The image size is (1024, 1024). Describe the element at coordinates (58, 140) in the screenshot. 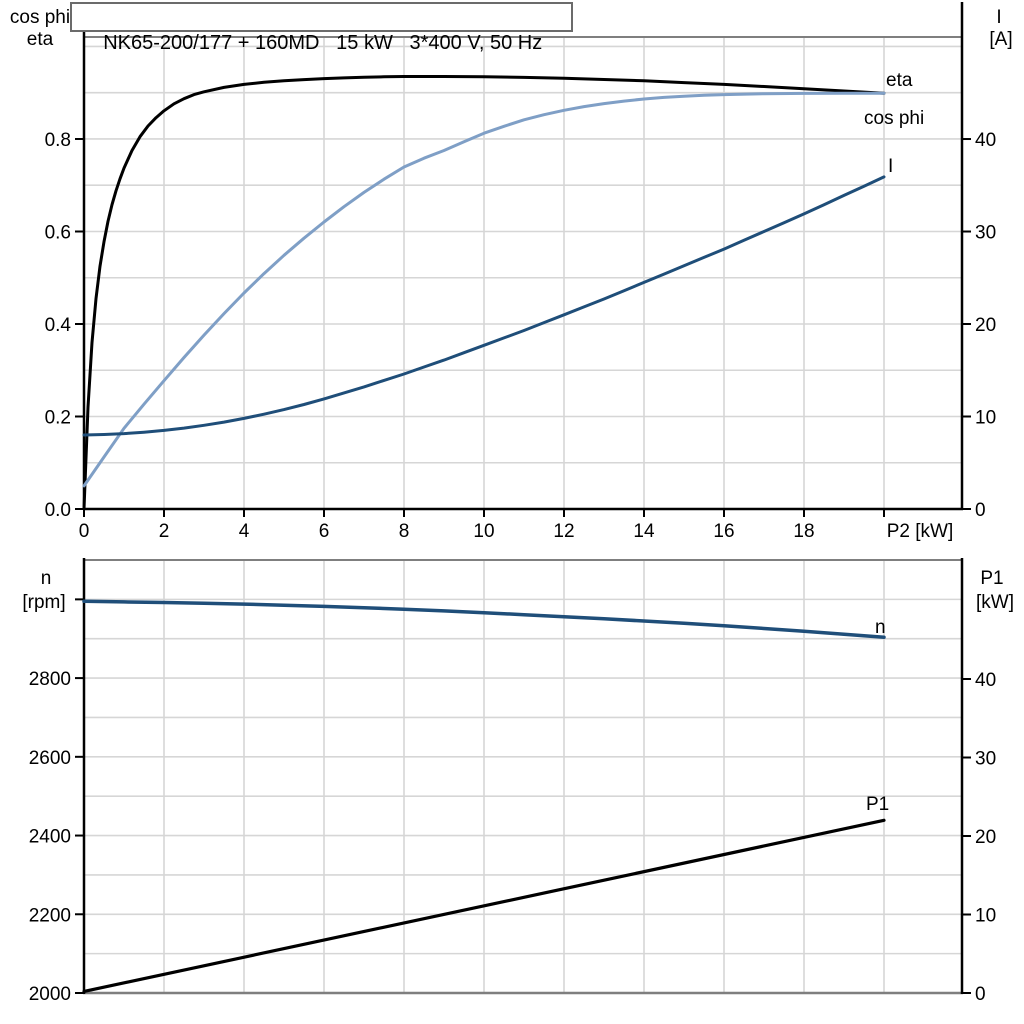

I see `left-tick-label: 0.8` at that location.